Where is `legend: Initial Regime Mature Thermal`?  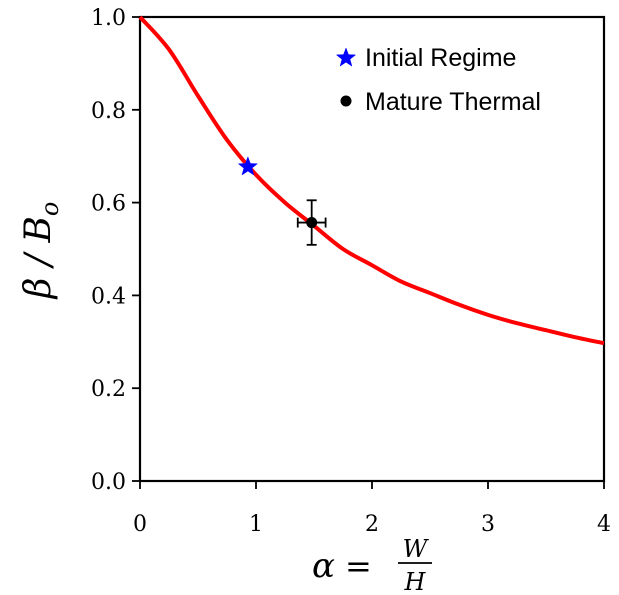 legend: Initial Regime Mature Thermal is located at coordinates (438, 80).